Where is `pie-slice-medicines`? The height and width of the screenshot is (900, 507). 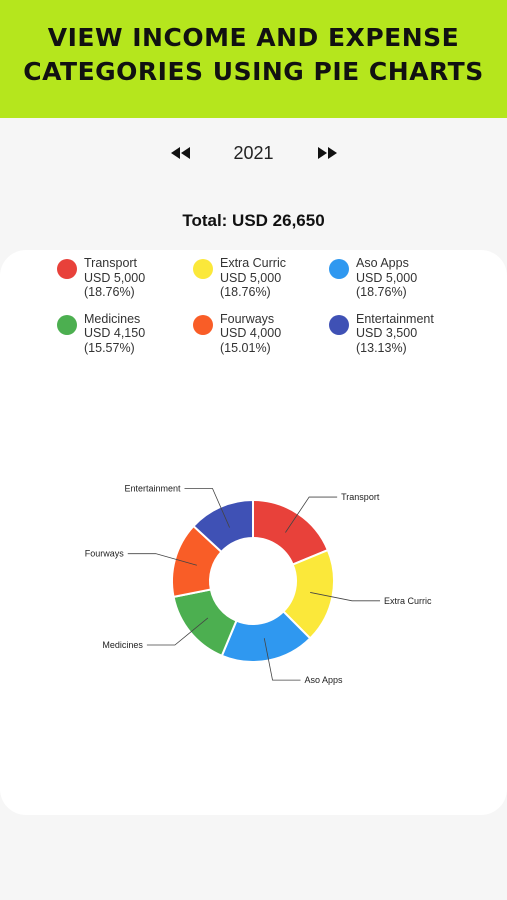
pie-slice-medicines is located at coordinates (205, 623).